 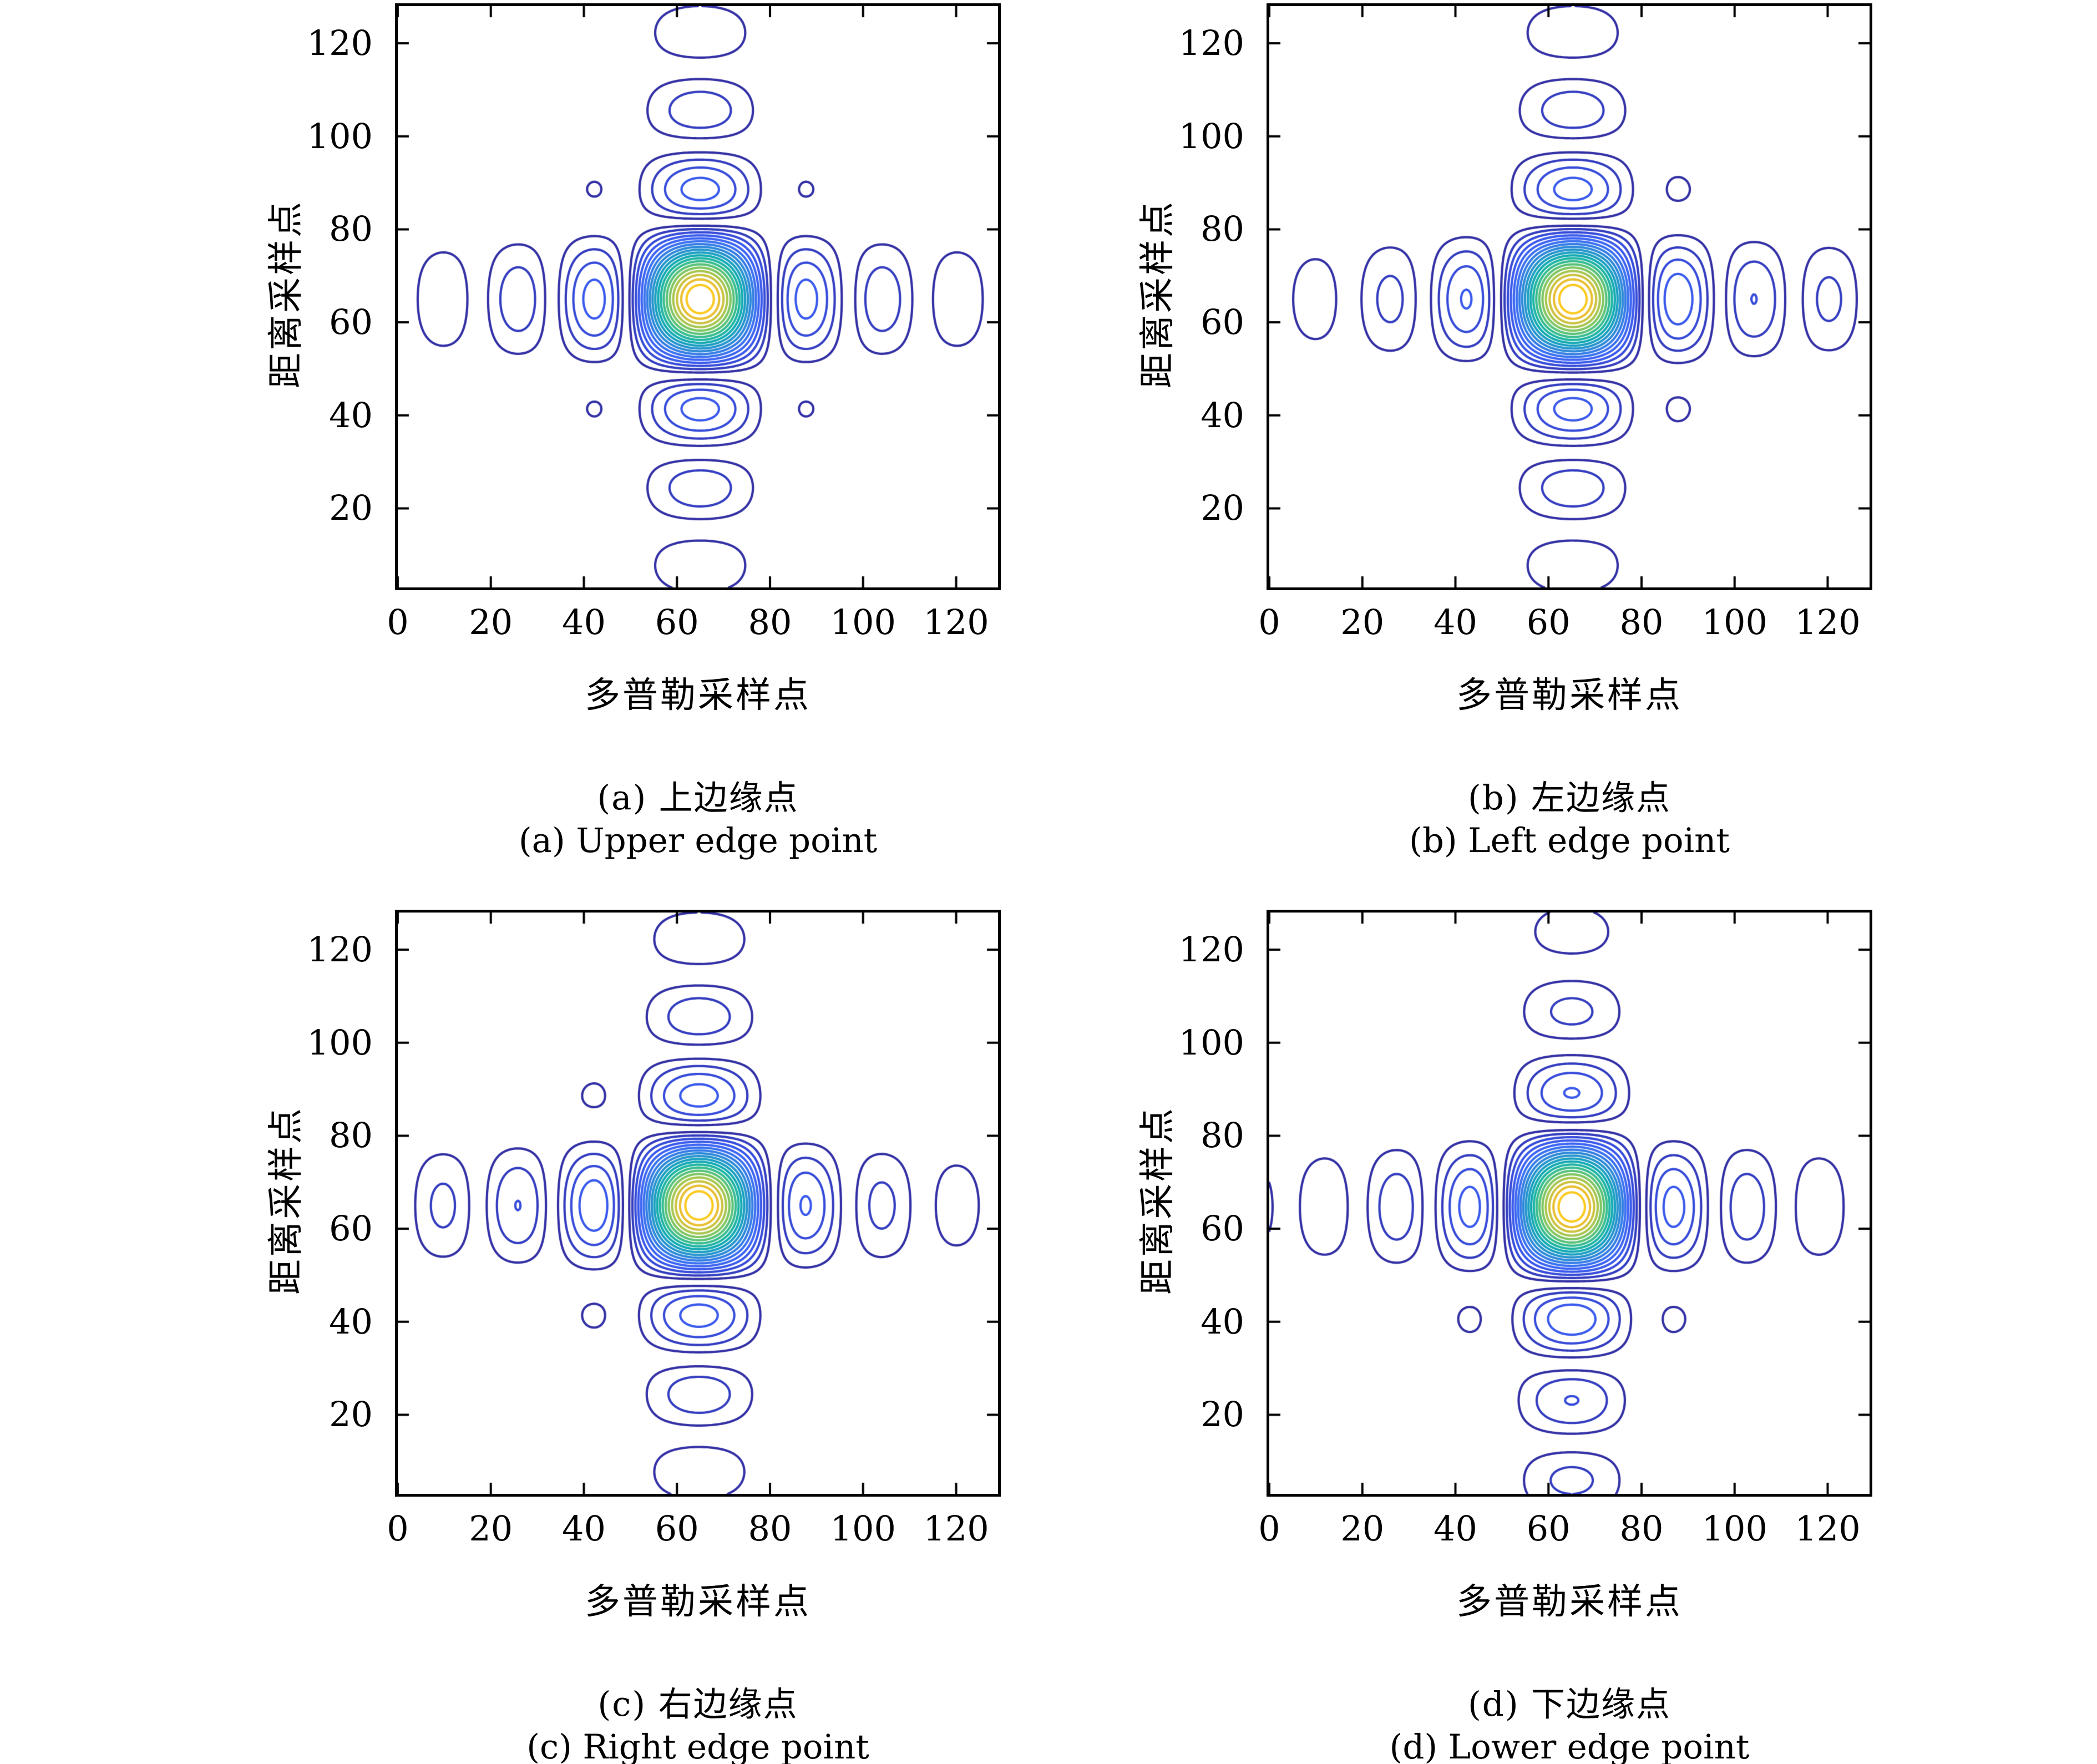 What do you see at coordinates (1569, 798) in the screenshot?
I see `caption-zh: (b) 左边缘点` at bounding box center [1569, 798].